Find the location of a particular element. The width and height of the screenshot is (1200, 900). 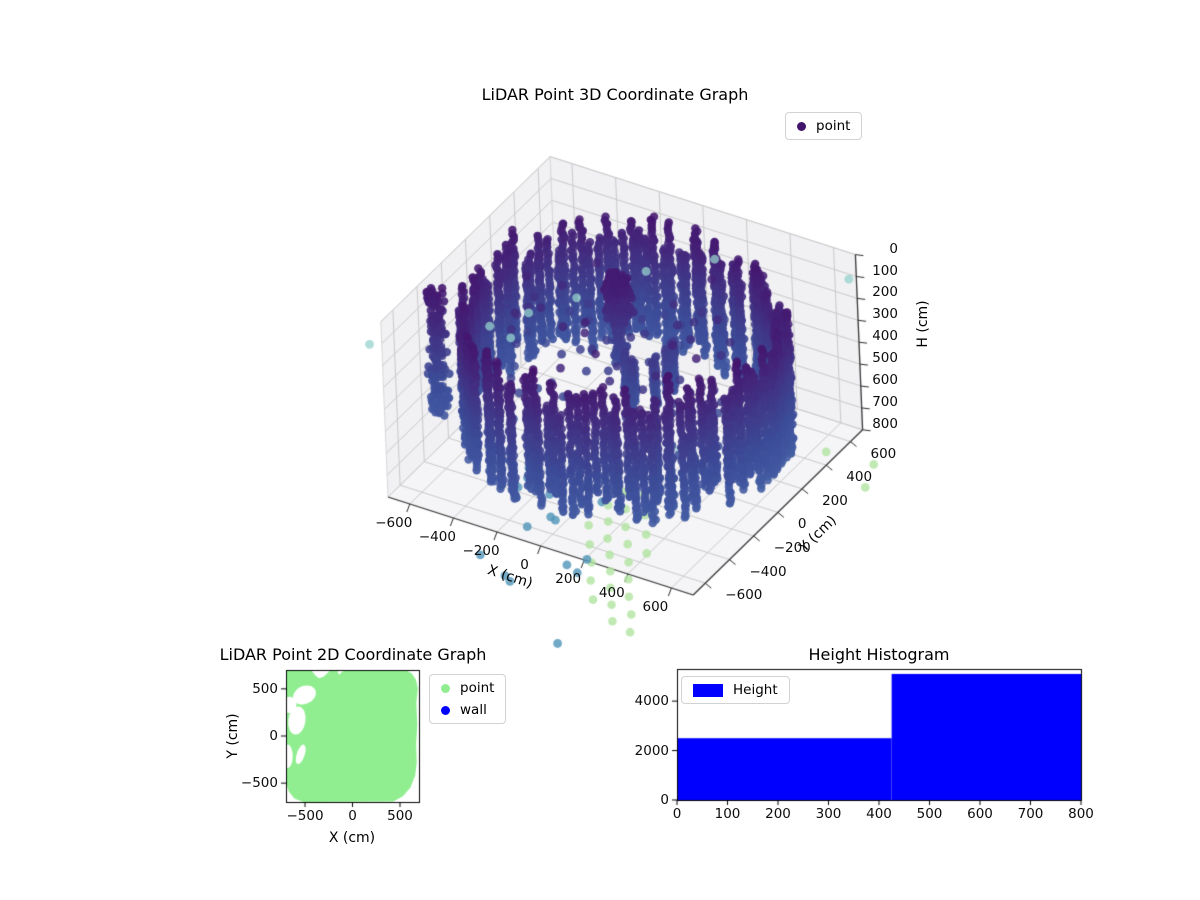

legend-item-point-3d: point is located at coordinates (823, 126).